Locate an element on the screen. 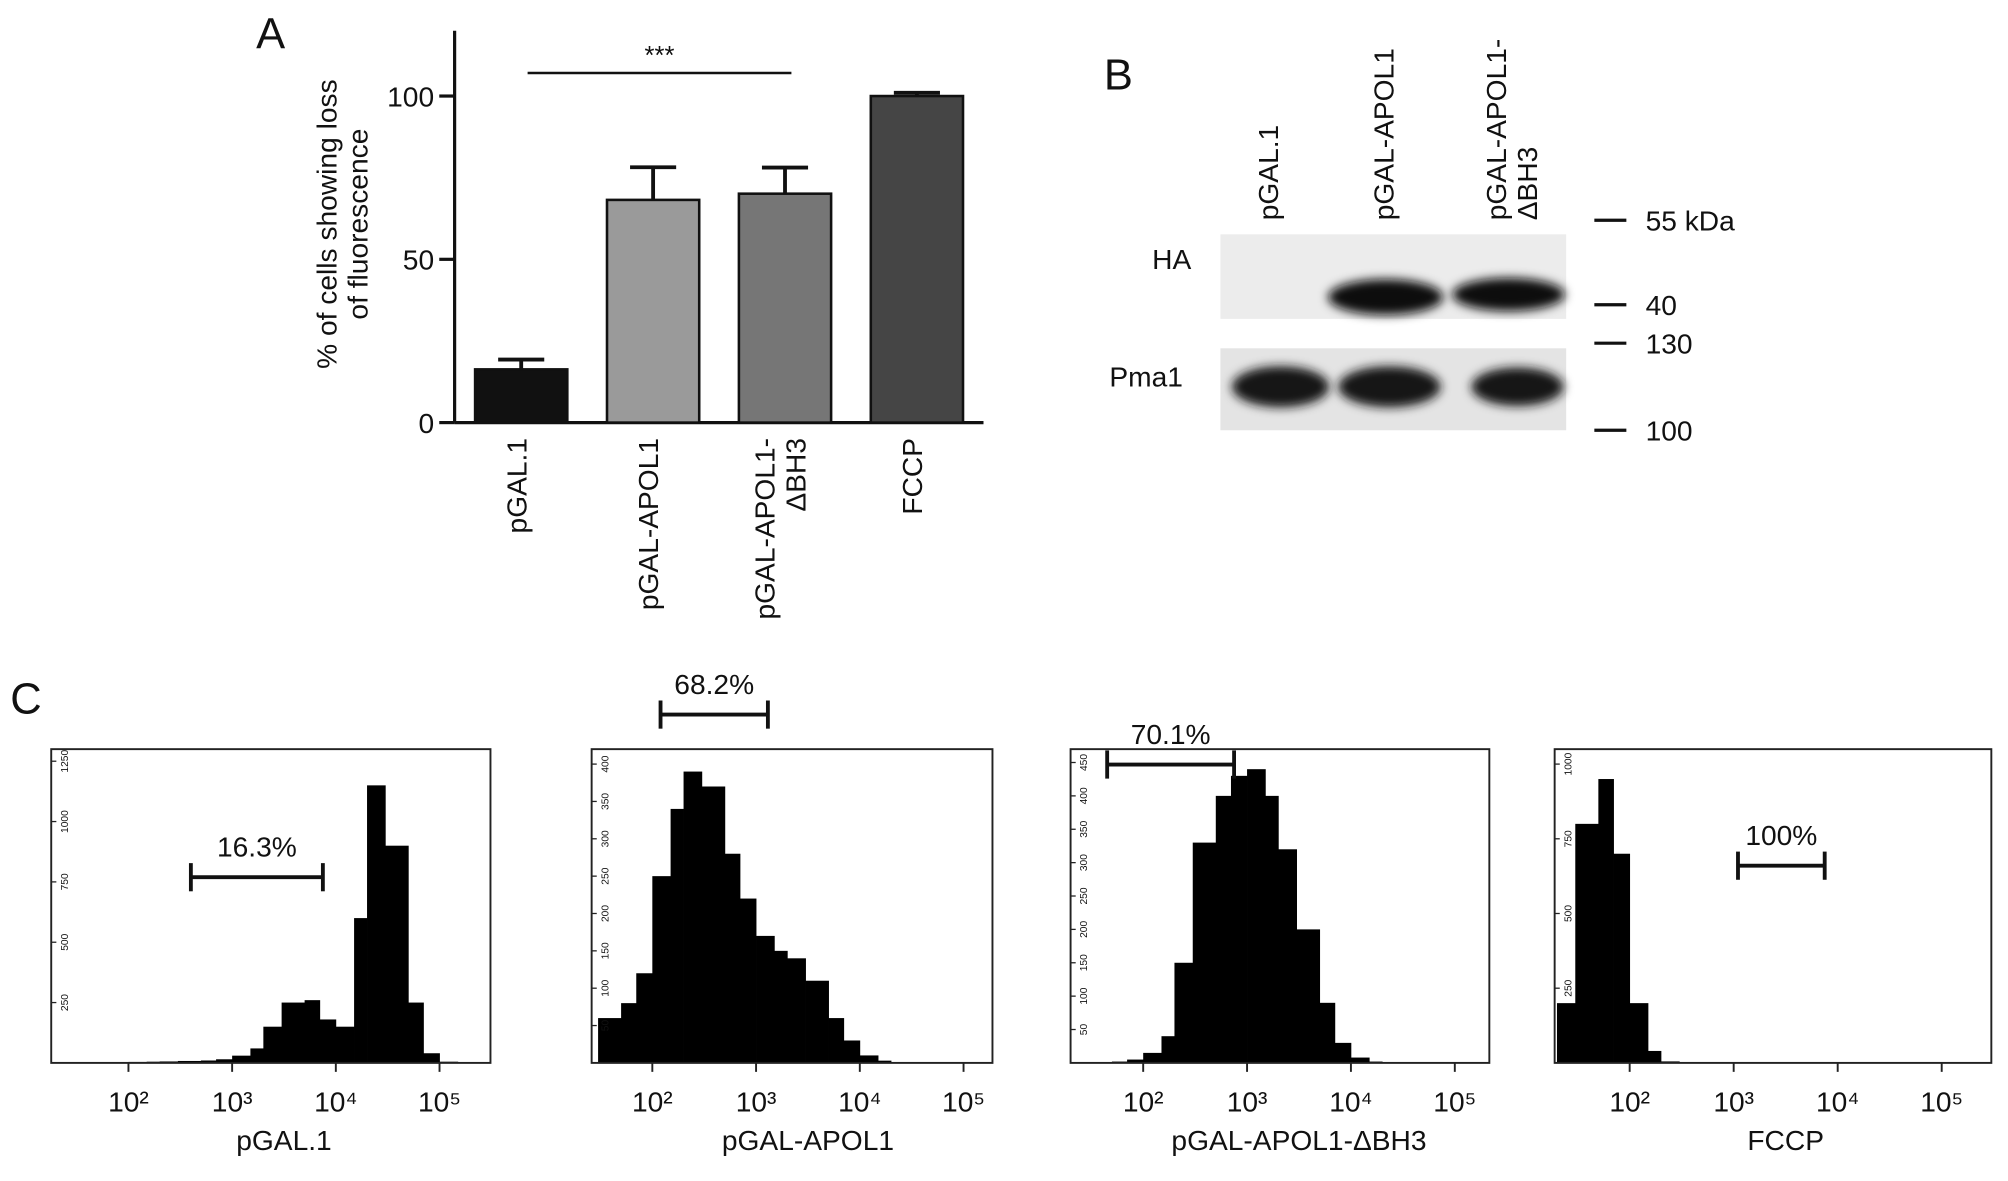 This screenshot has width=2008, height=1181. y-tick-label: 100 is located at coordinates (410, 96).